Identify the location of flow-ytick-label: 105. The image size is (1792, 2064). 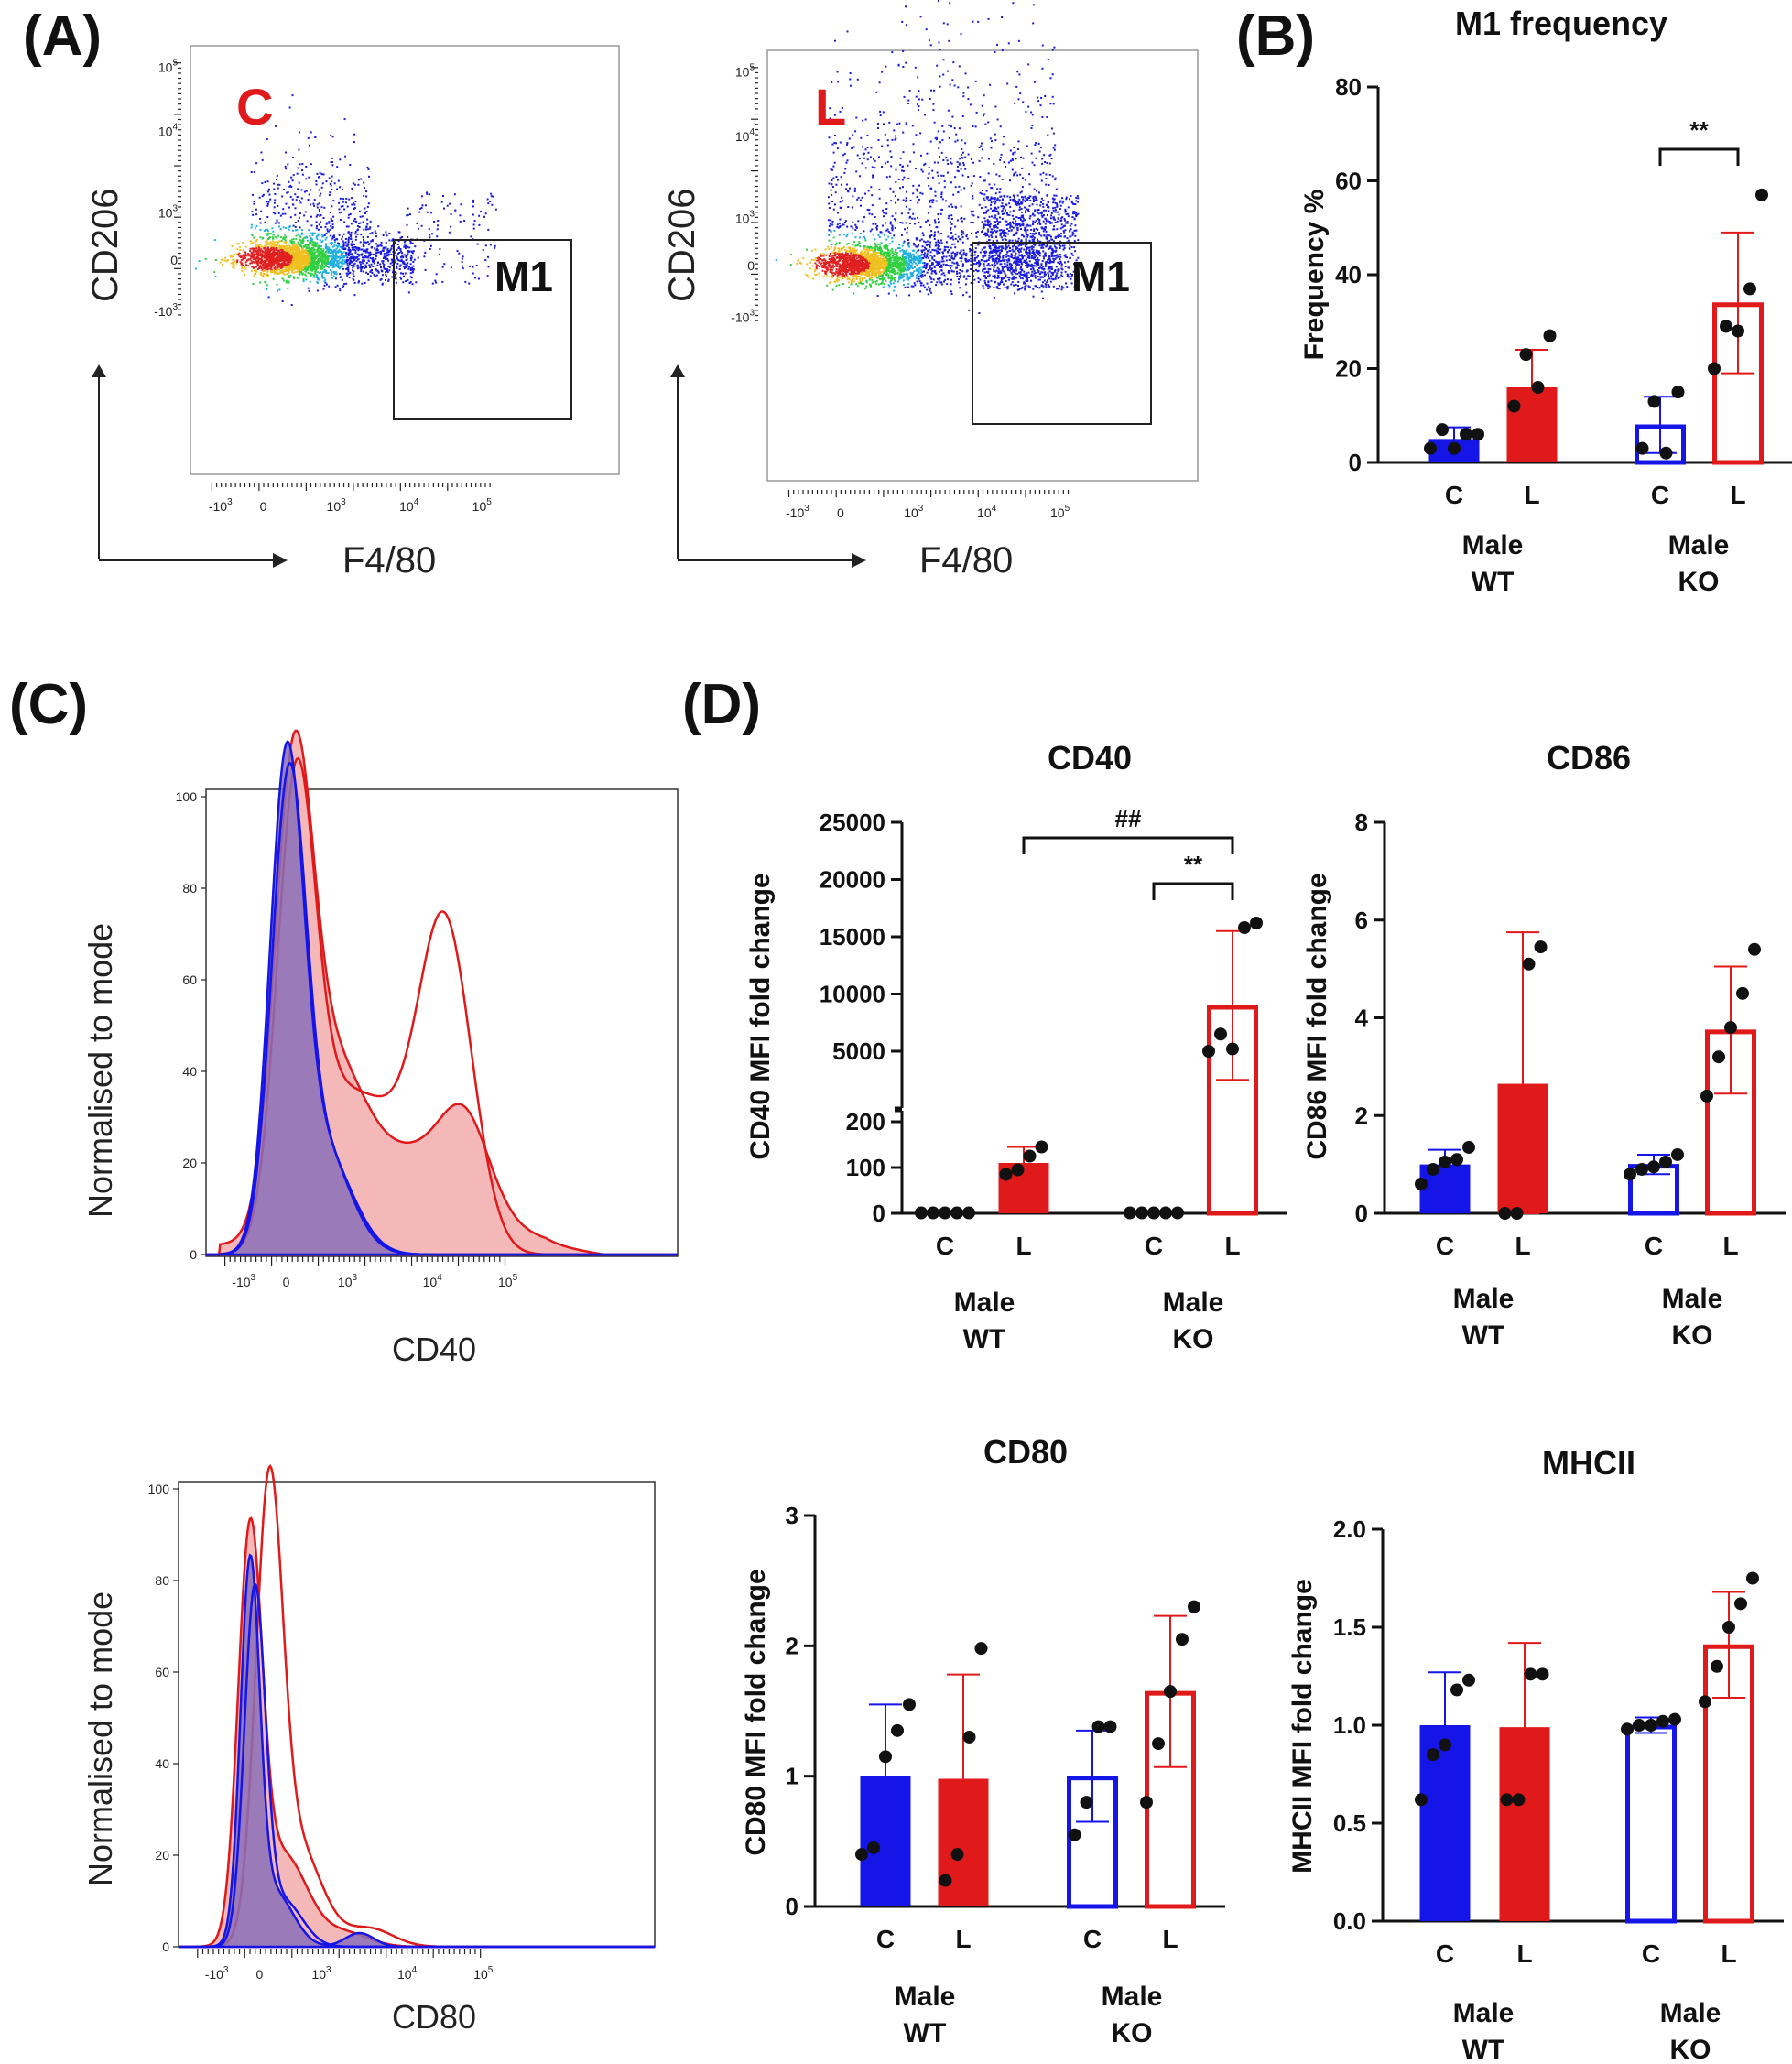
(168, 66).